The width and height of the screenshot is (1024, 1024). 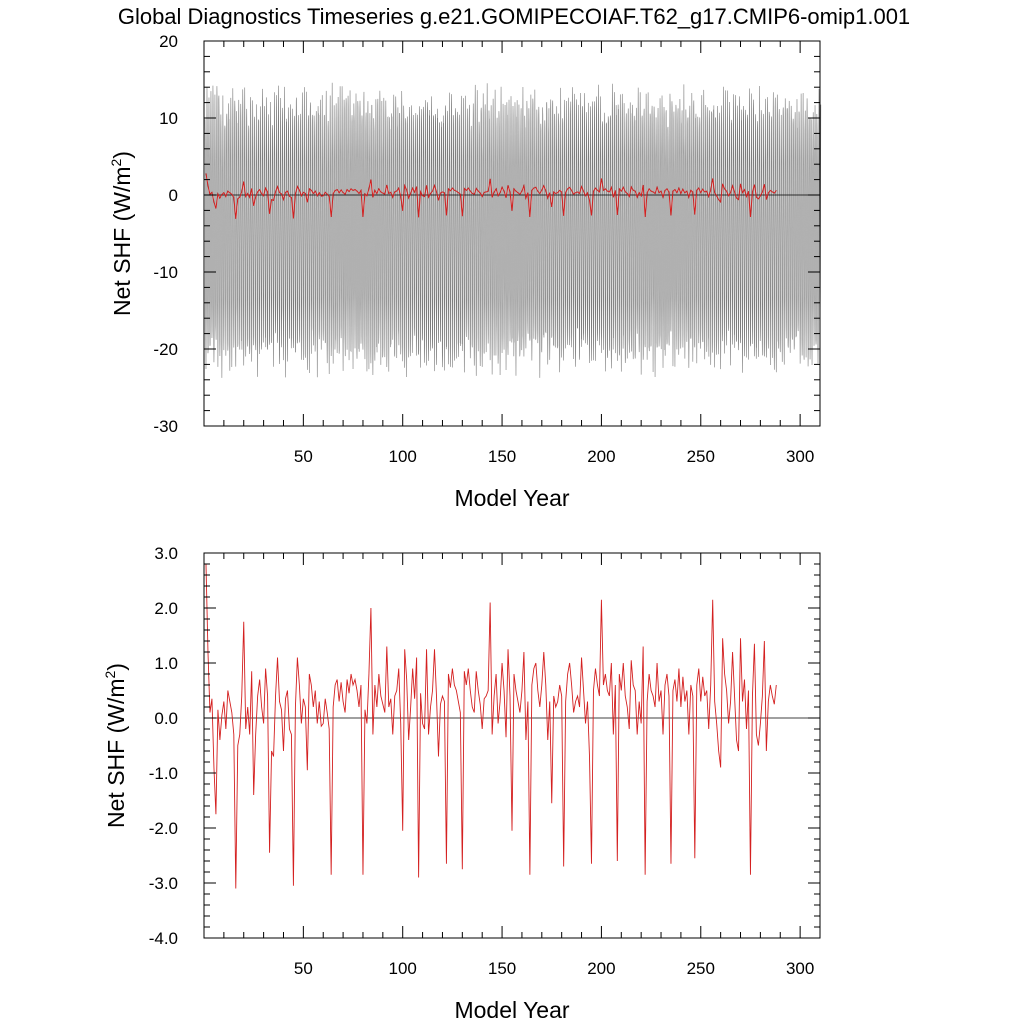 I want to click on y-tick-label: -1.0, so click(x=163, y=773).